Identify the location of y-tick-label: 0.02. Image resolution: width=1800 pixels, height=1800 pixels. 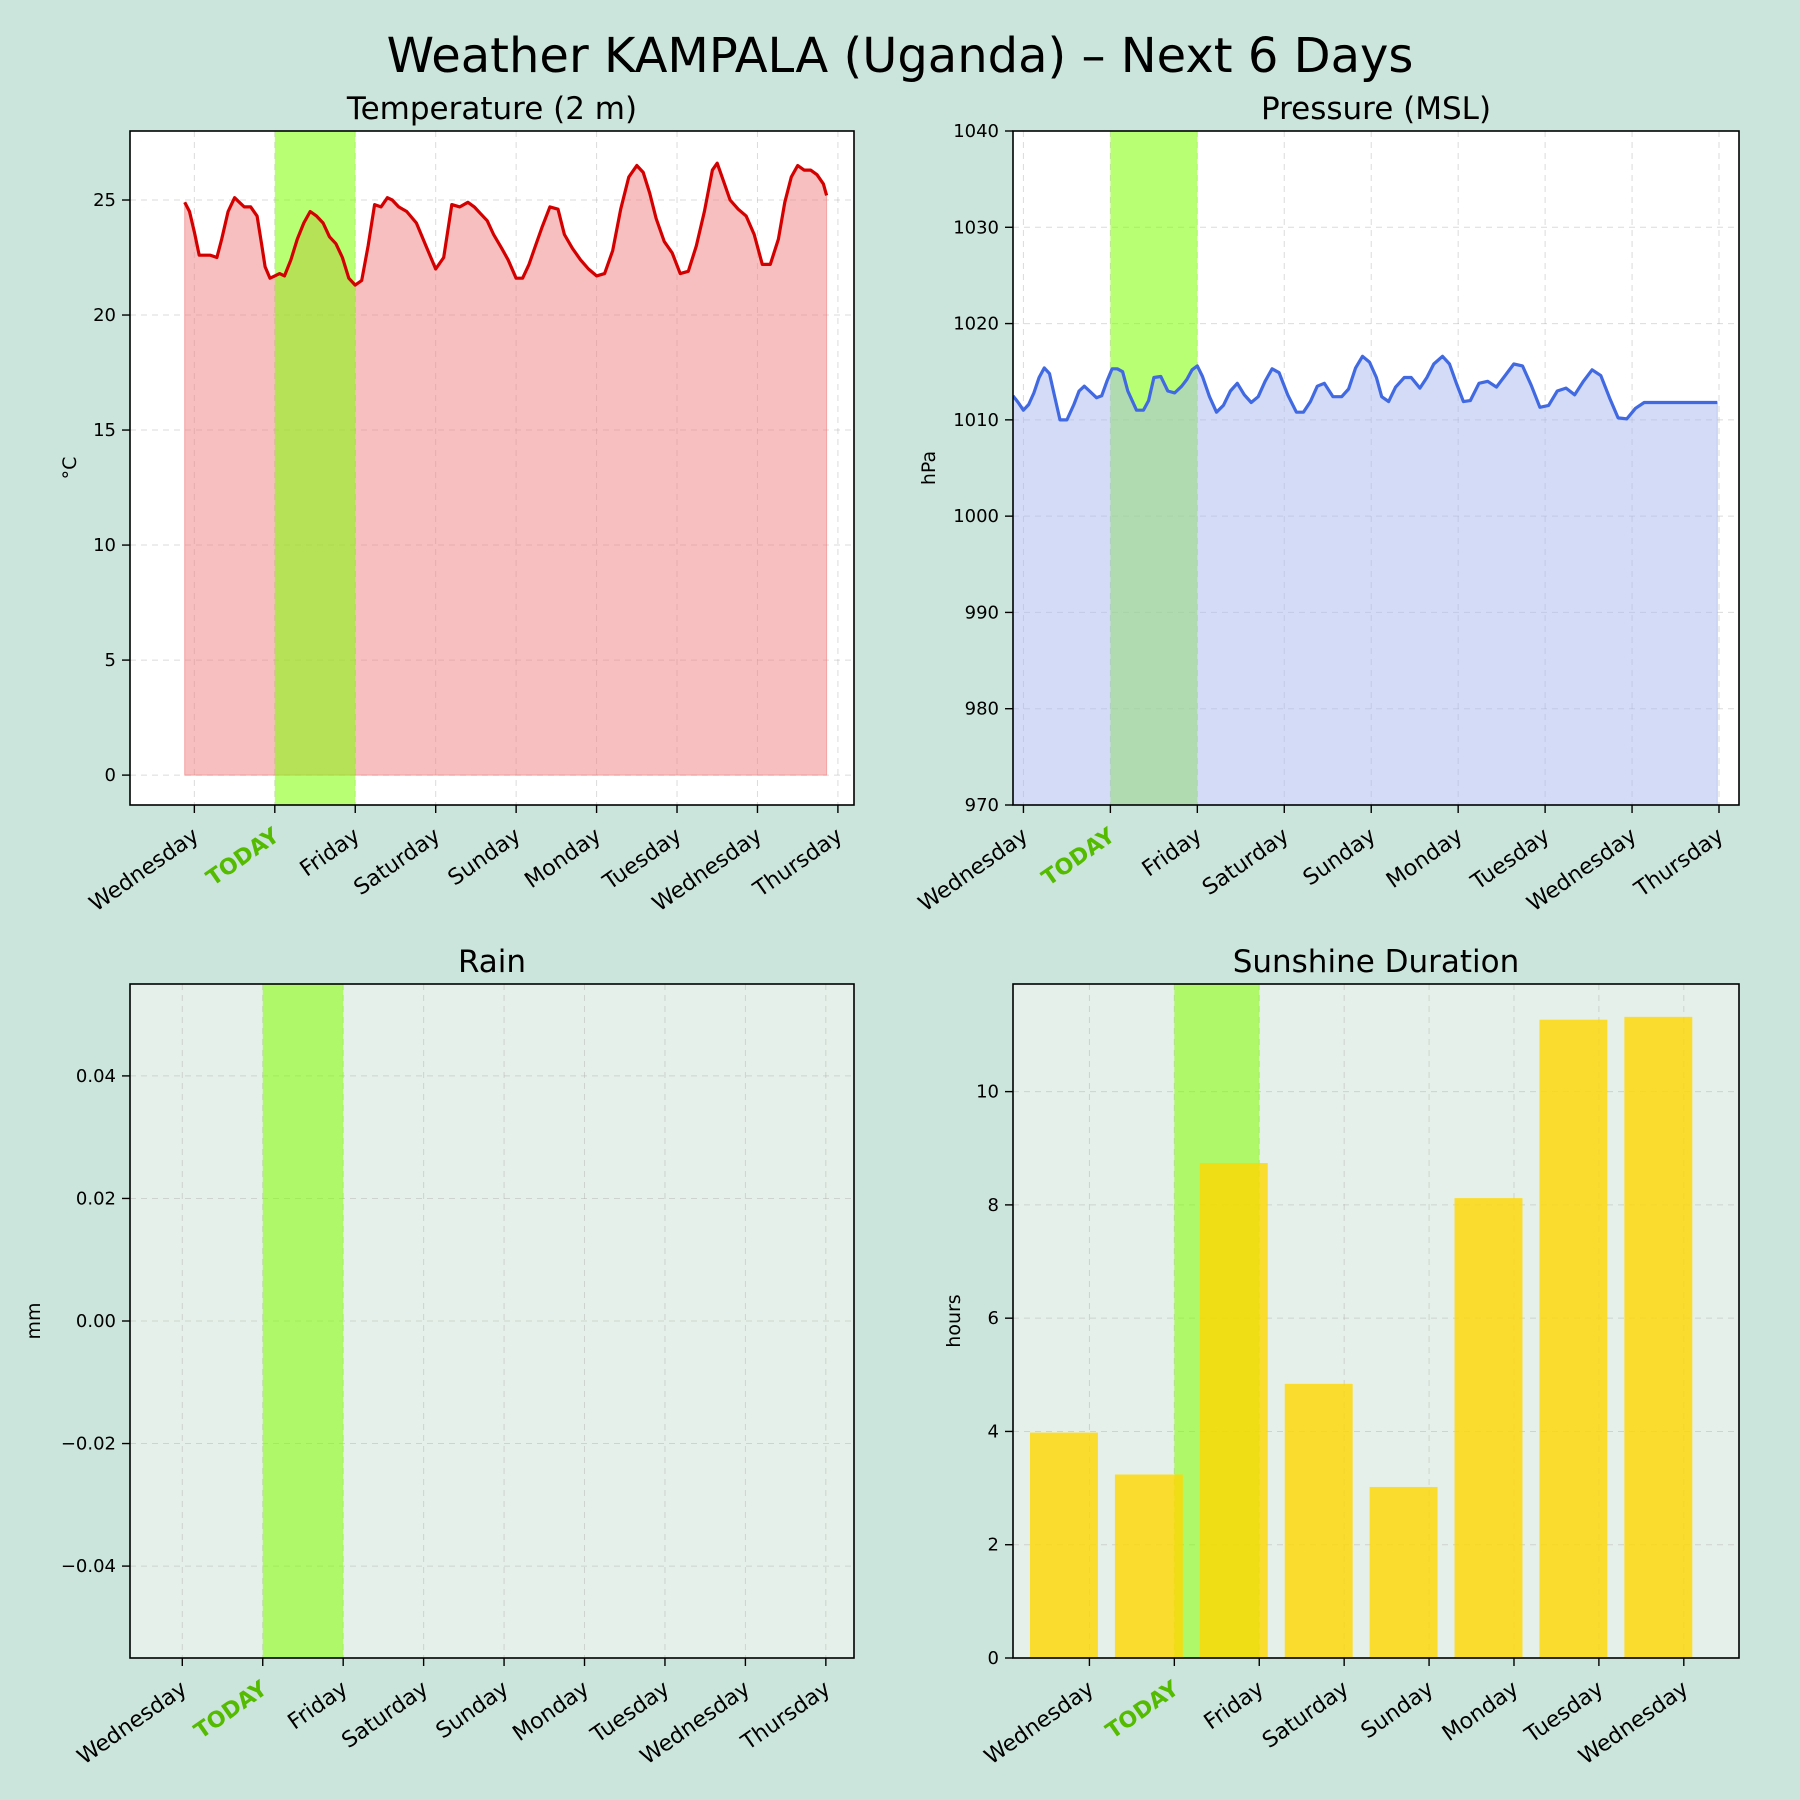
(96, 1198).